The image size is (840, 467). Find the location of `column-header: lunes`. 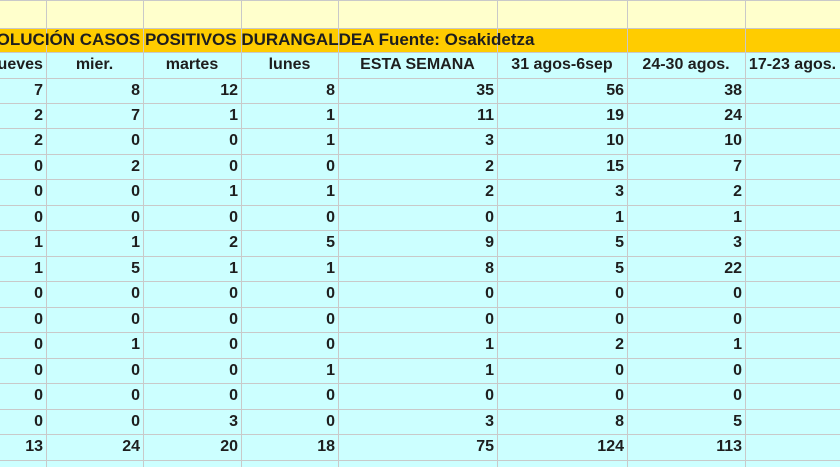

column-header: lunes is located at coordinates (289, 64).